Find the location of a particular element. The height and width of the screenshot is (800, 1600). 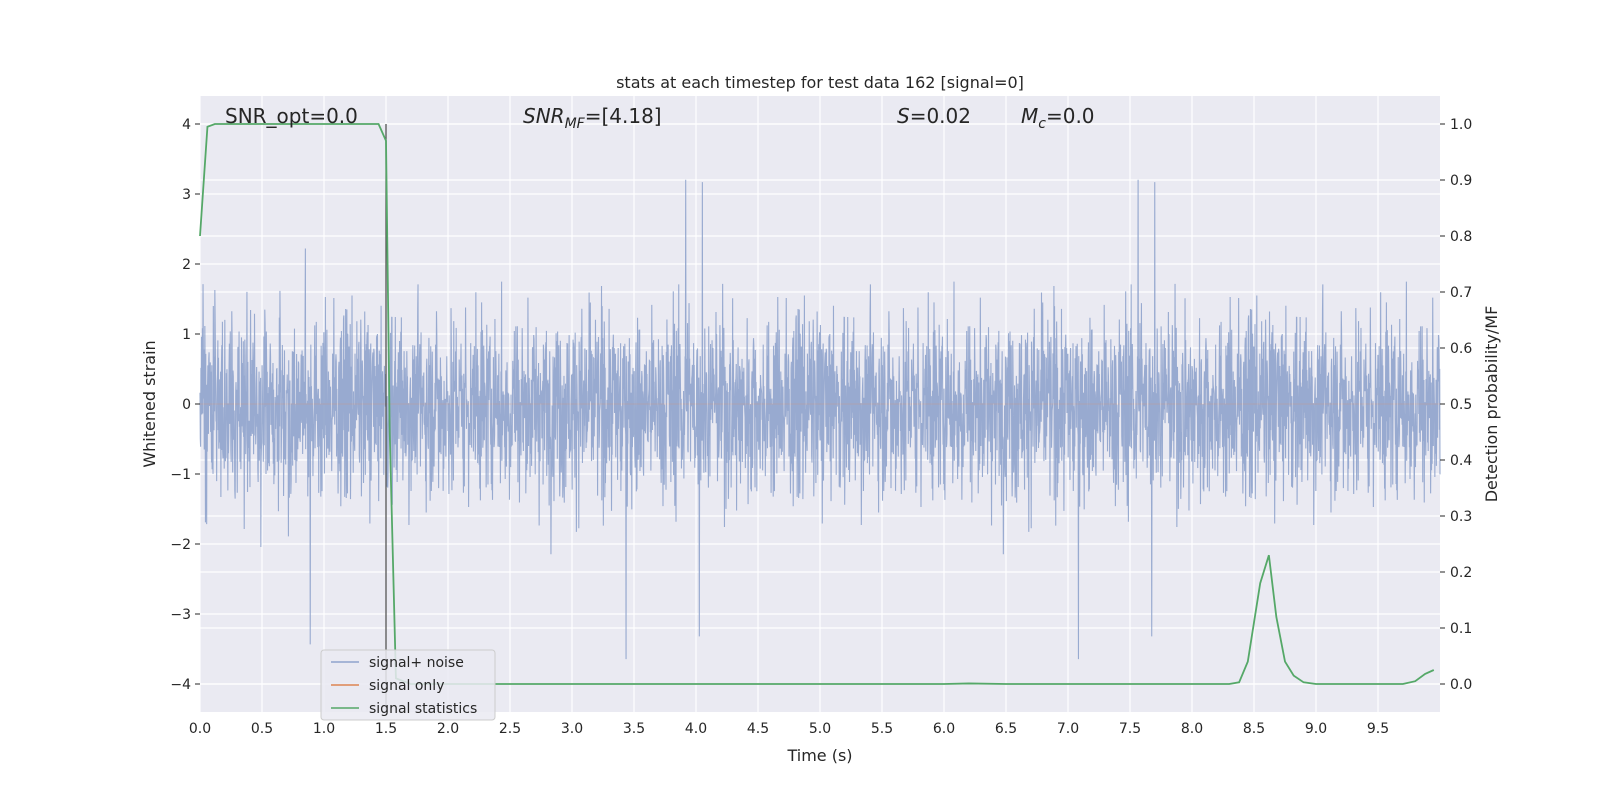

y-tick-label: 4 is located at coordinates (186, 125).